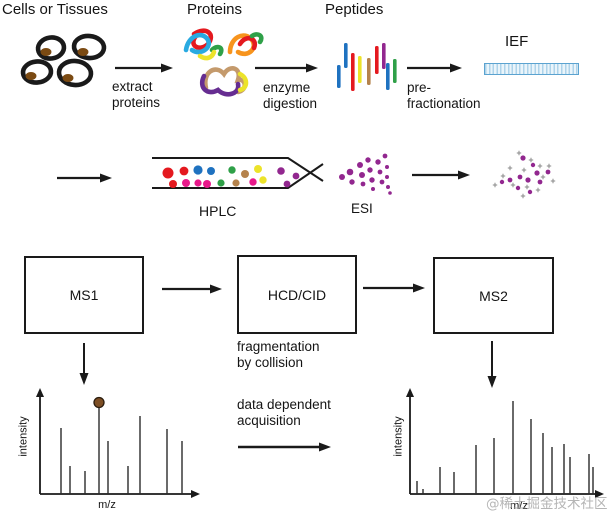 Image resolution: width=612 pixels, height=513 pixels. Describe the element at coordinates (23, 436) in the screenshot. I see `ms1-intensity-axis-label: intensity` at that location.